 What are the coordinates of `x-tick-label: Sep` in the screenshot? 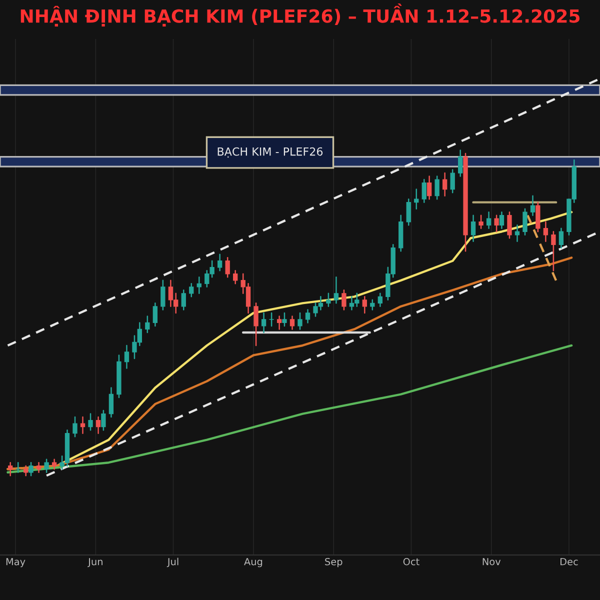 It's located at (333, 563).